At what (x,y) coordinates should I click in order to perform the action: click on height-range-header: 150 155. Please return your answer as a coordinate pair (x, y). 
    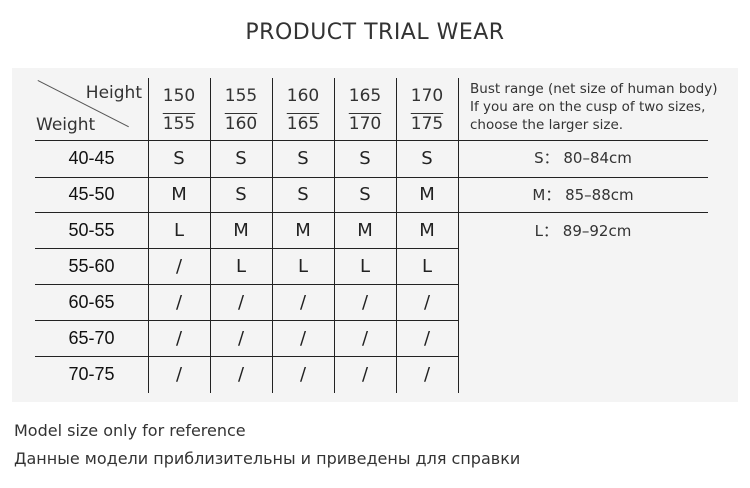
    Looking at the image, I should click on (179, 110).